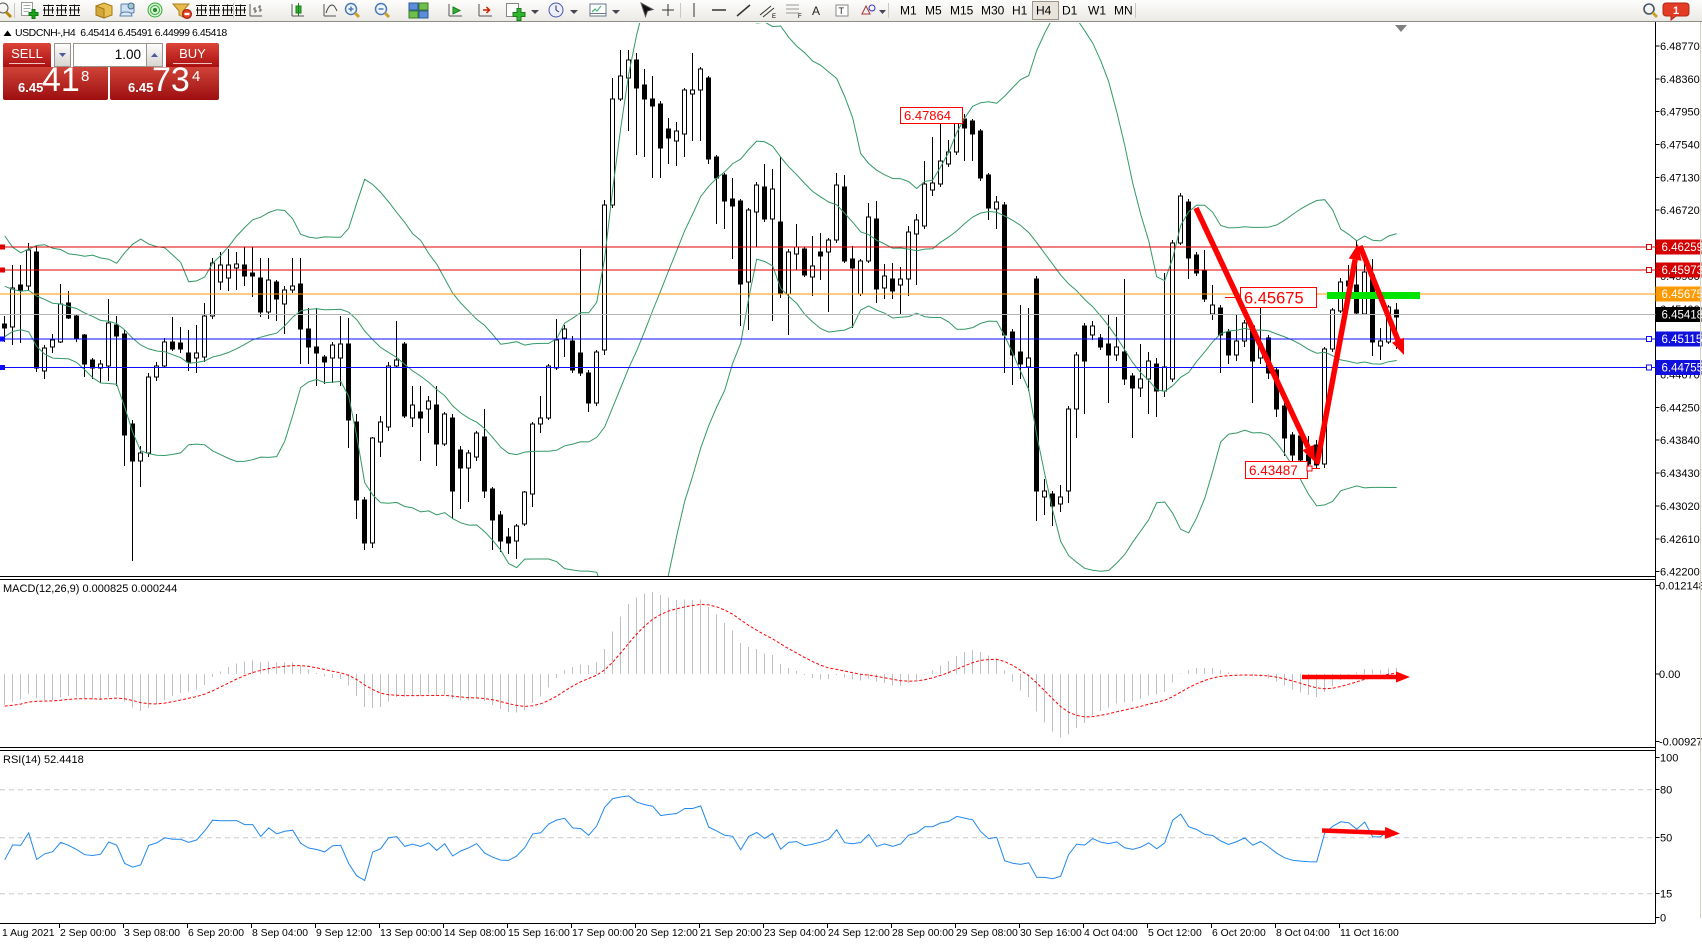 This screenshot has width=1702, height=945. What do you see at coordinates (1680, 178) in the screenshot?
I see `svg-text: 6.47130` at bounding box center [1680, 178].